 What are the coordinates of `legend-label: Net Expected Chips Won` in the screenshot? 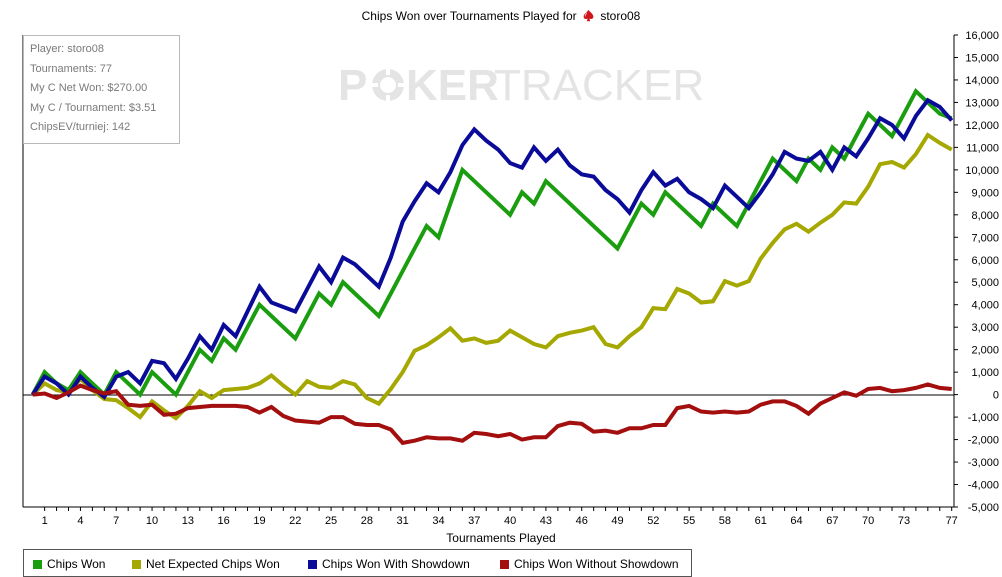 It's located at (213, 564).